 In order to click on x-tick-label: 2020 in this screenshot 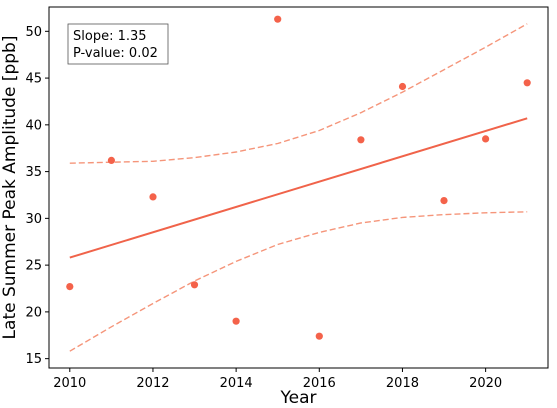, I will do `click(485, 383)`.